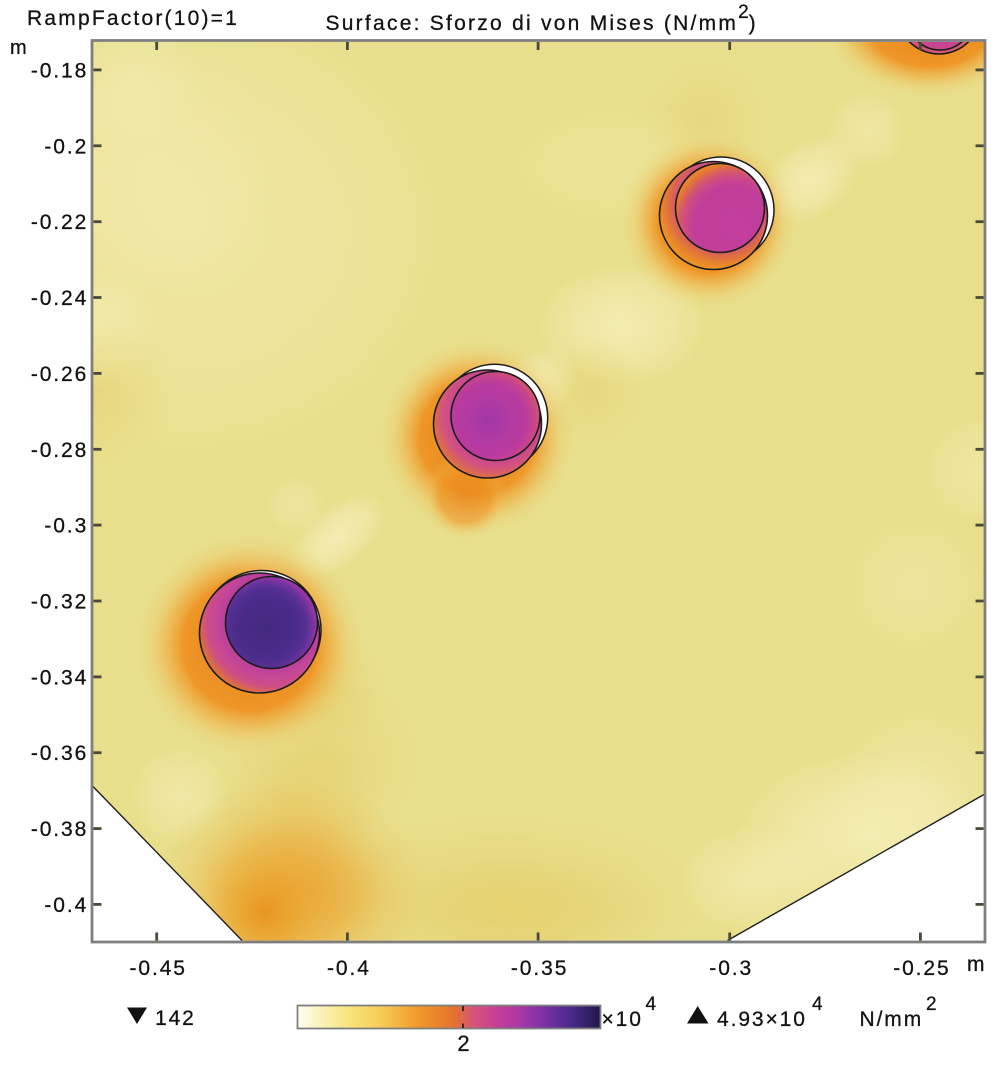 The image size is (996, 1068). What do you see at coordinates (158, 968) in the screenshot?
I see `svg-text: -0.45` at bounding box center [158, 968].